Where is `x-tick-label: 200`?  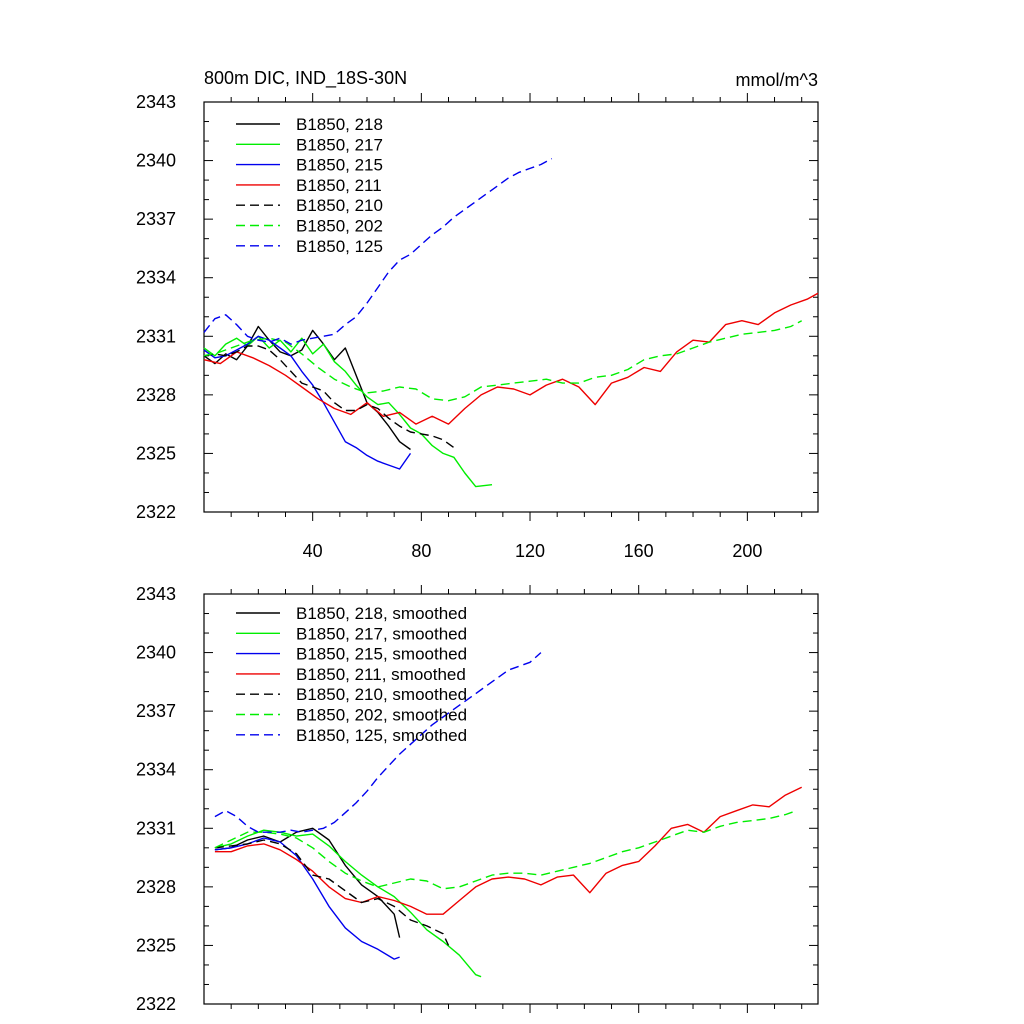 x-tick-label: 200 is located at coordinates (747, 551).